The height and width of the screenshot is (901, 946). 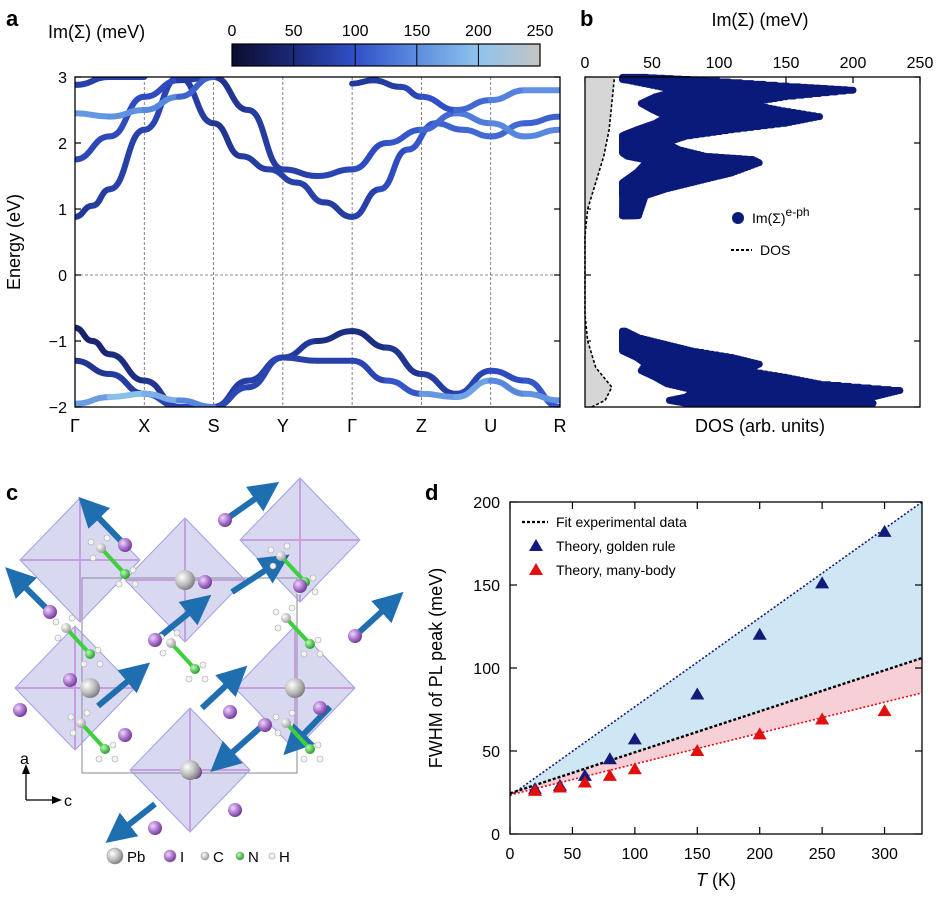 I want to click on colorbar-tick-label: 100, so click(x=355, y=31).